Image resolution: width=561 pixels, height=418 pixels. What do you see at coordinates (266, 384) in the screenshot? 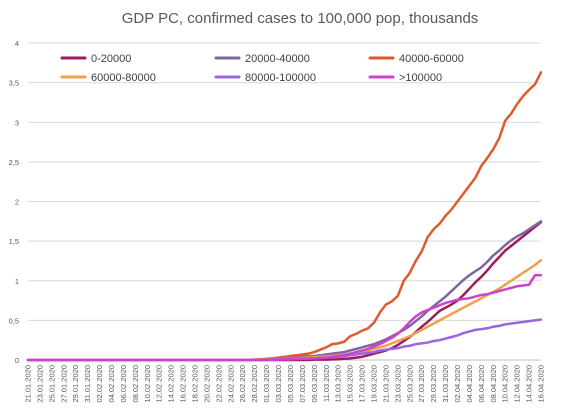
I see `x-tick-label: 01.03.2020` at bounding box center [266, 384].